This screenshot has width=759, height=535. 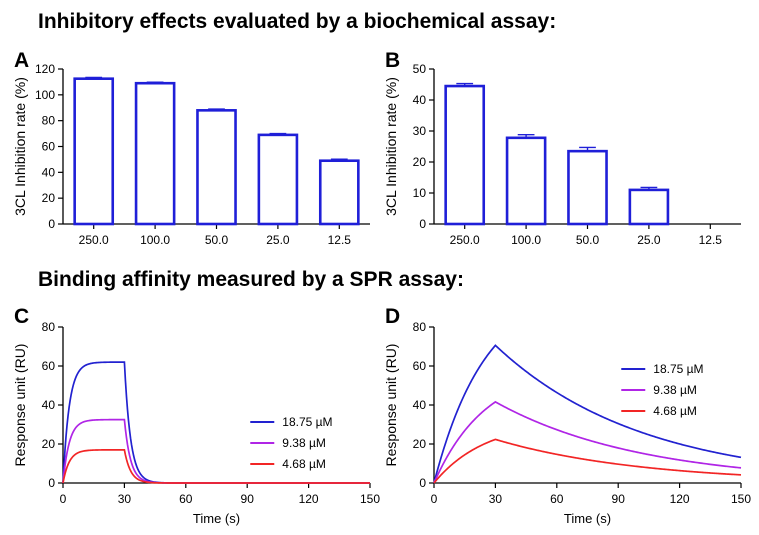 I want to click on panel-c-legend-label: 9.38 µM, so click(x=304, y=443).